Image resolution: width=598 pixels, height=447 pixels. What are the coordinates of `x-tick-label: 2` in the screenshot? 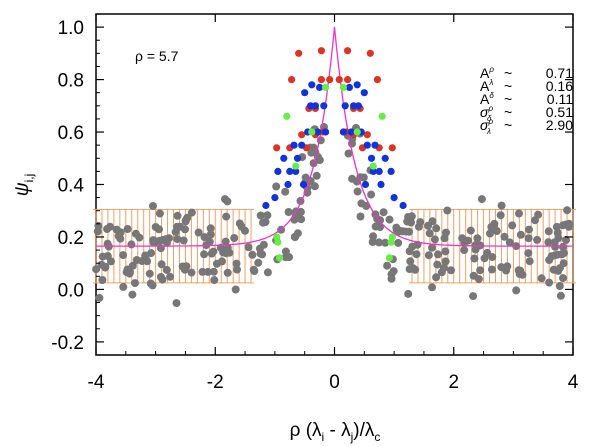 It's located at (453, 382).